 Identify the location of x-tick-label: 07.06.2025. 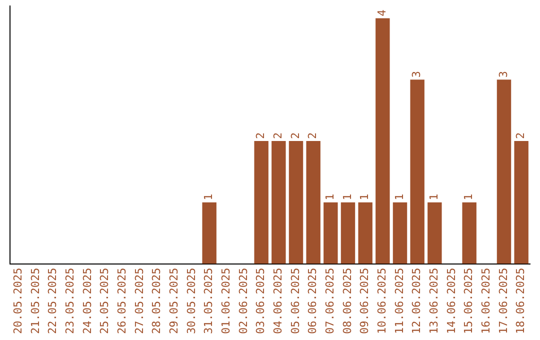
(330, 301).